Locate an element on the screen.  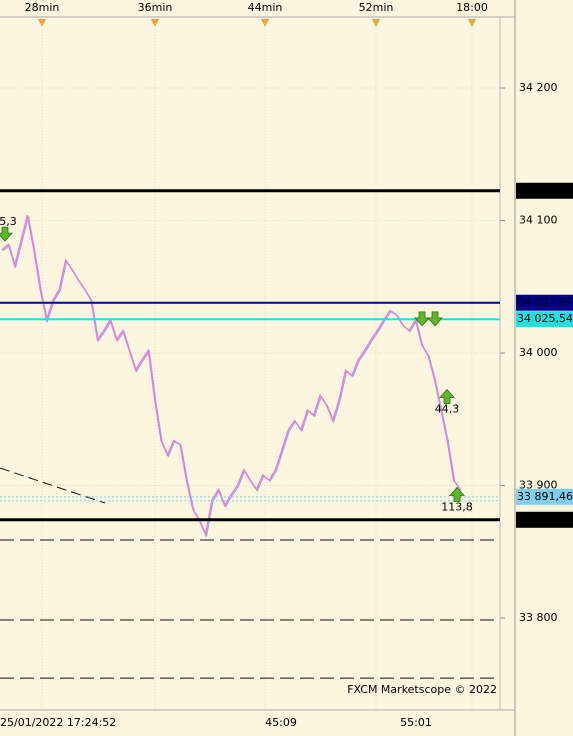
y-tick-label: 33 900 is located at coordinates (538, 485).